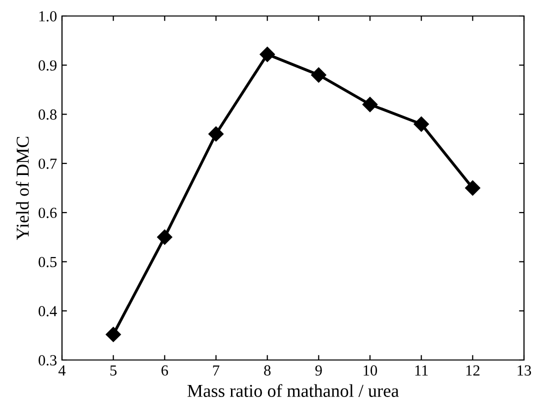 This screenshot has width=538, height=405. What do you see at coordinates (113, 370) in the screenshot?
I see `x-tick-label: 5` at bounding box center [113, 370].